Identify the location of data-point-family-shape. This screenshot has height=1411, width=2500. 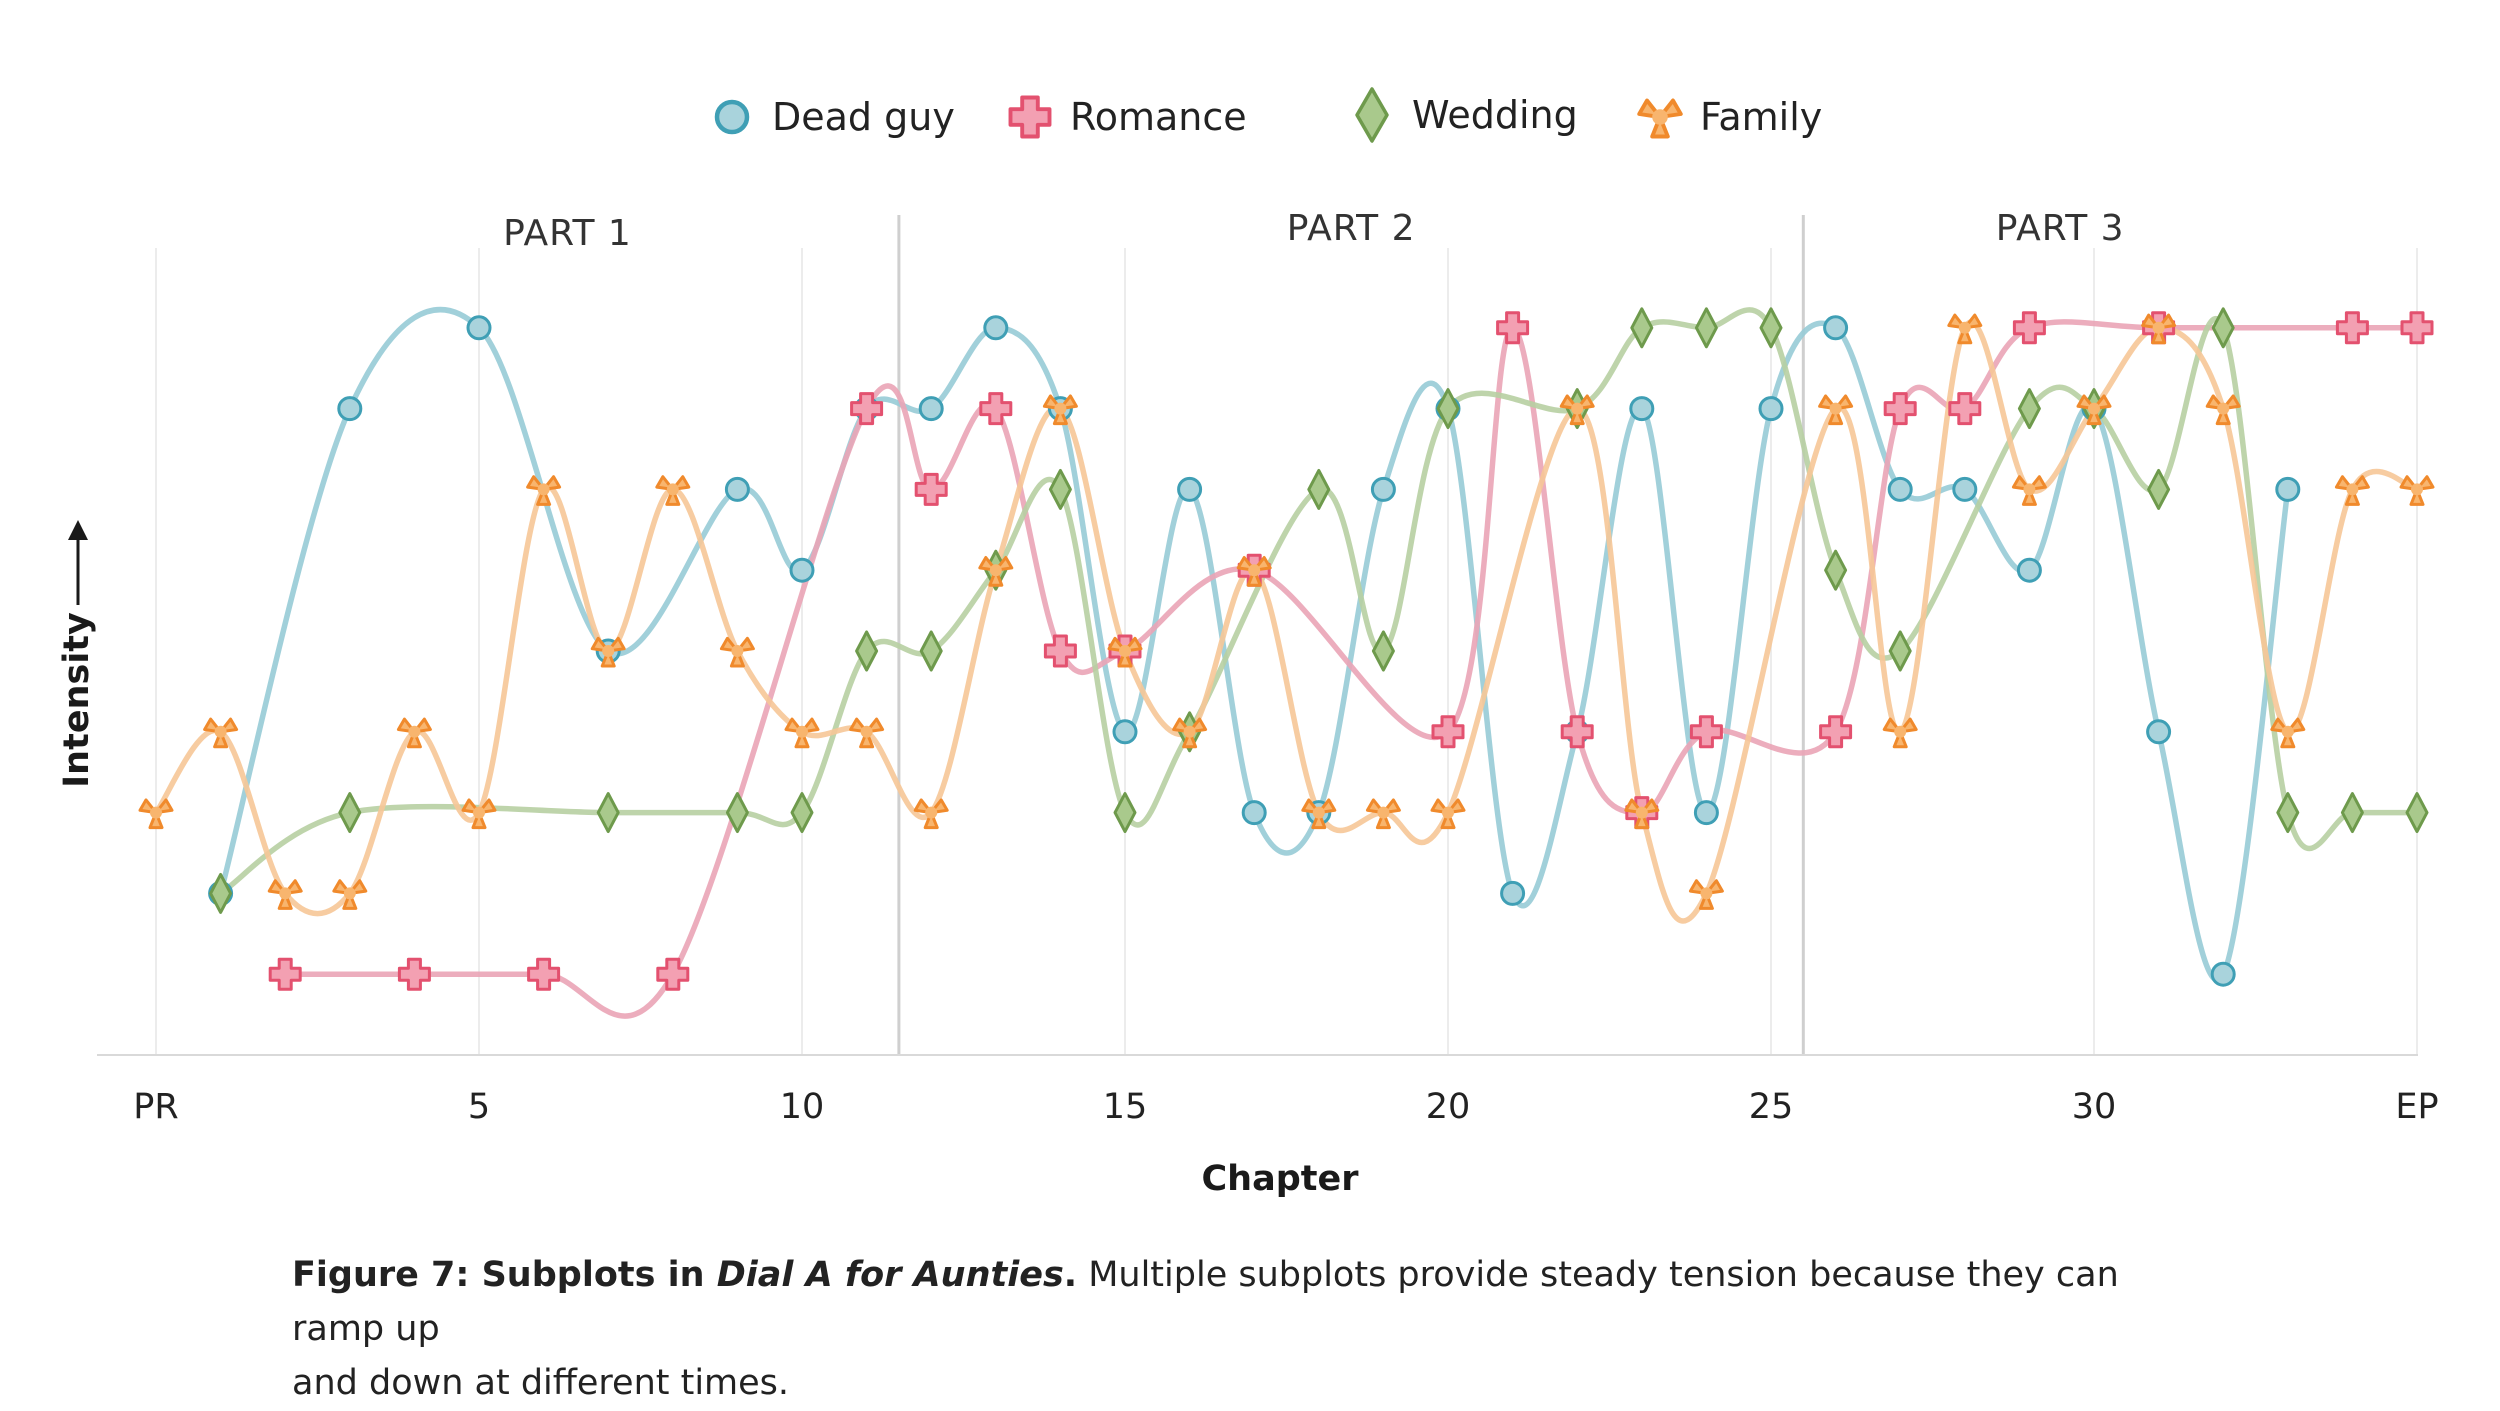
(1254, 571).